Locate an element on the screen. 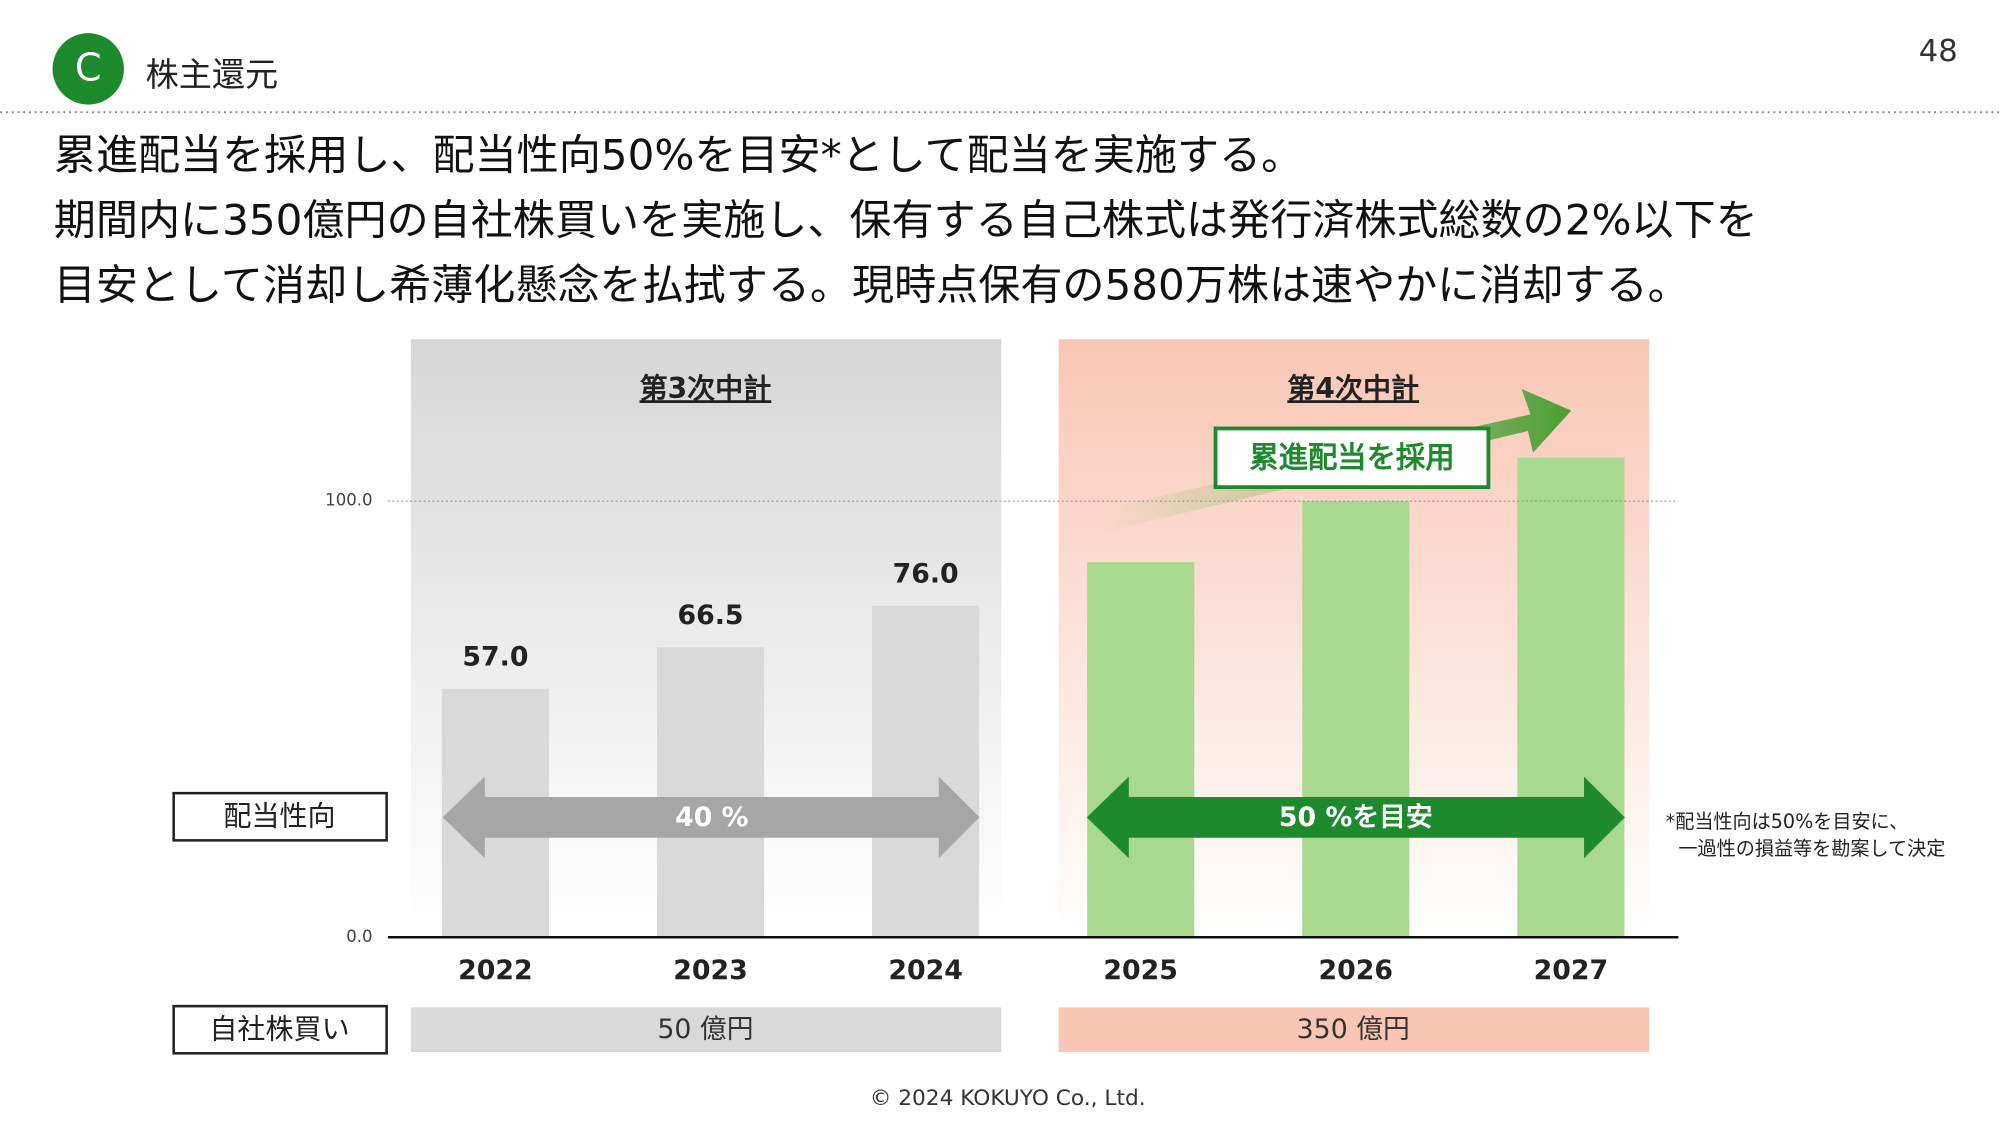 This screenshot has width=2000, height=1126. badge-letter: C is located at coordinates (88, 68).